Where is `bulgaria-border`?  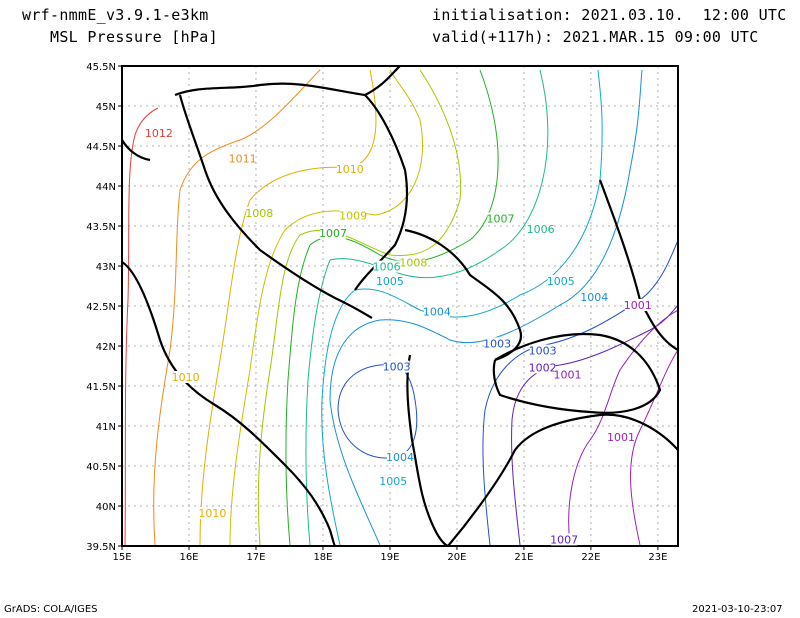
bulgaria-border is located at coordinates (638, 265).